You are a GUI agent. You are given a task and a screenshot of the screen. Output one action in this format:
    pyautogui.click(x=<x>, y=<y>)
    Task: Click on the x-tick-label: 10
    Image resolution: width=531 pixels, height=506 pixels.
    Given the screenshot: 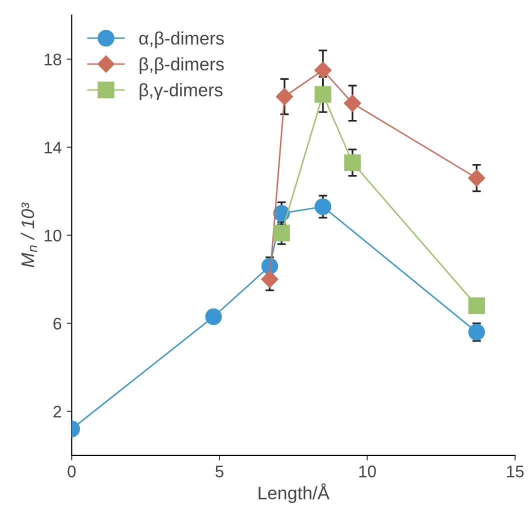 What is the action you would take?
    pyautogui.click(x=367, y=472)
    